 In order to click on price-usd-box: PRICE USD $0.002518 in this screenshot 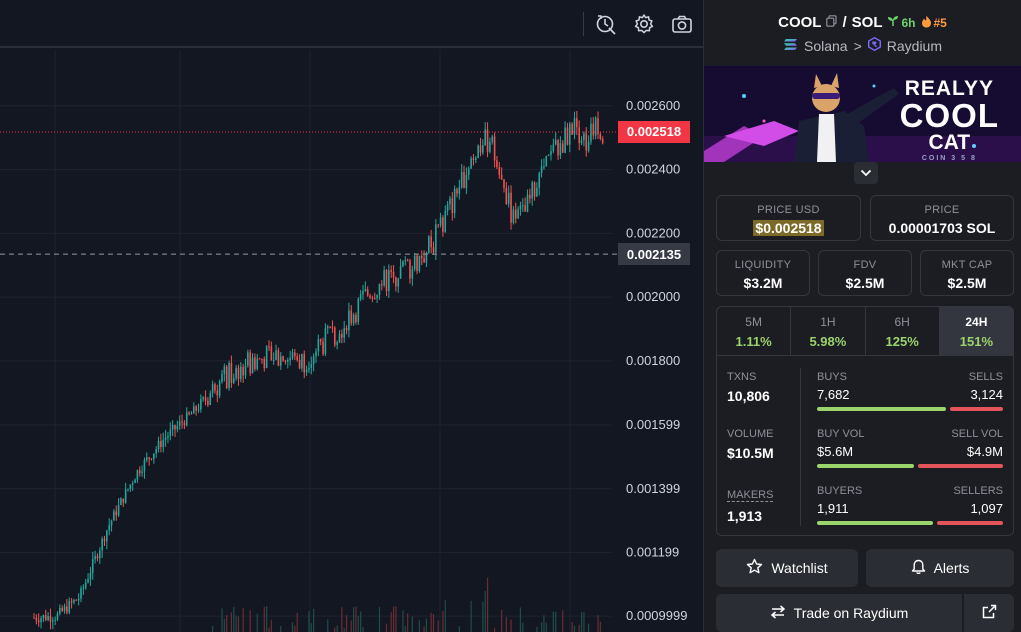, I will do `click(788, 218)`.